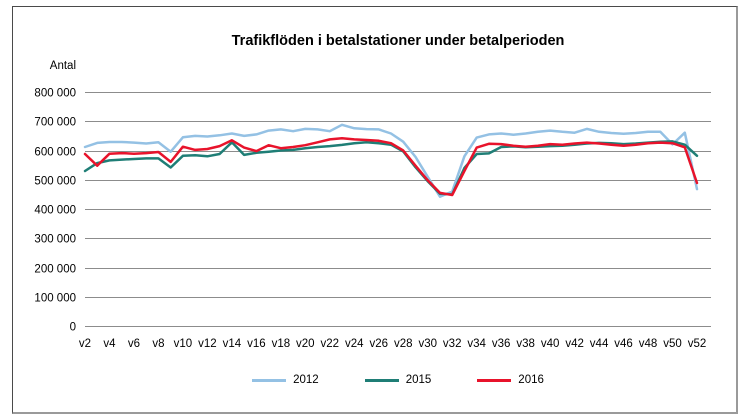 This screenshot has width=743, height=420. What do you see at coordinates (109, 344) in the screenshot?
I see `x-tick-label: v4` at bounding box center [109, 344].